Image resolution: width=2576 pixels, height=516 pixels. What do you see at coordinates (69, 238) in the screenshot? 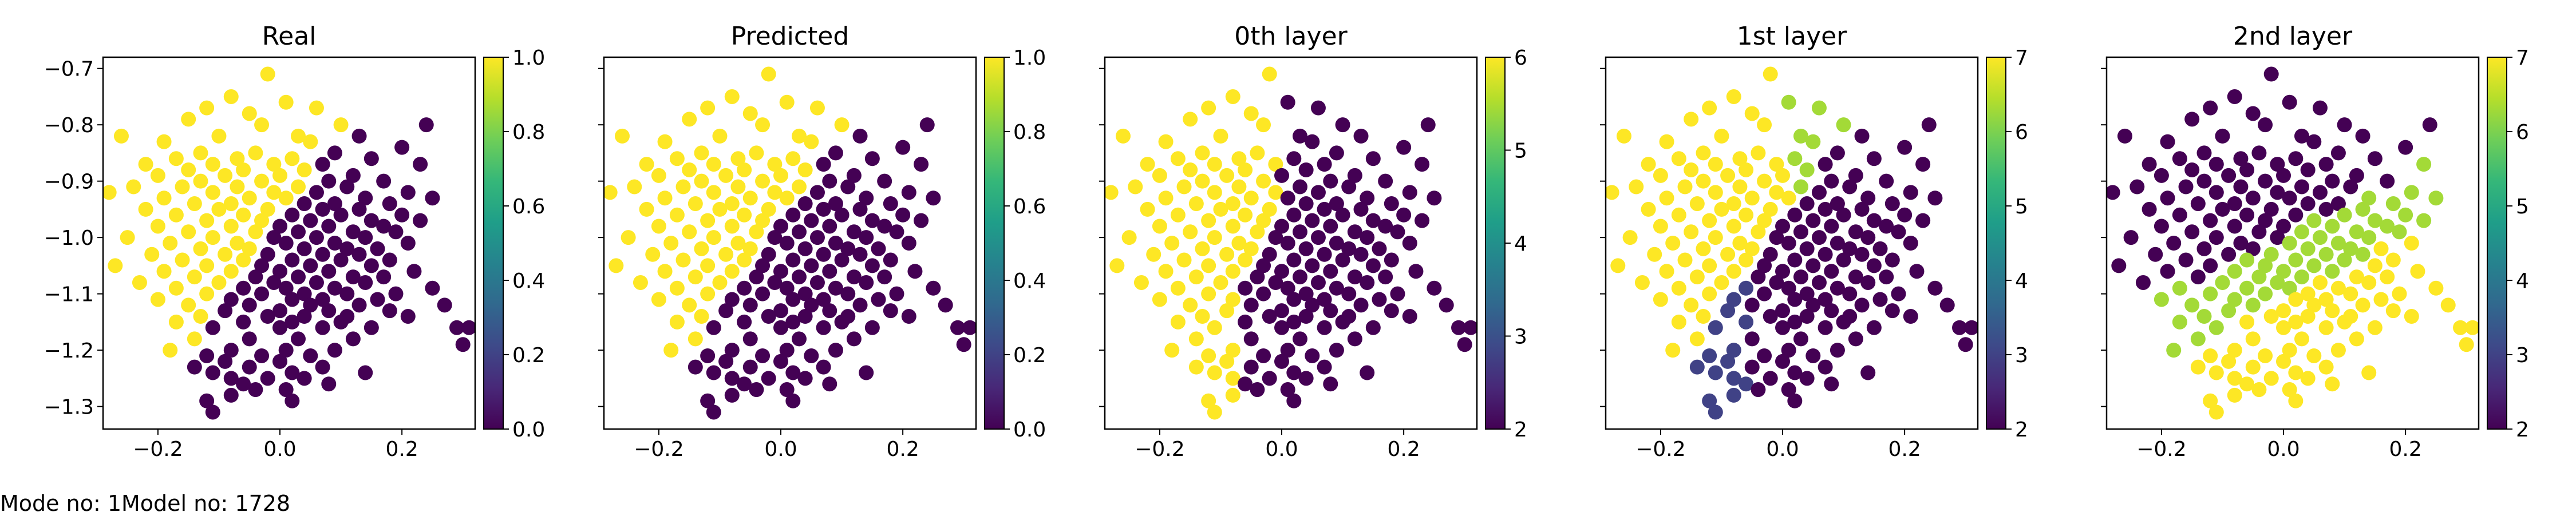
I see `y-tick-label: −1.0` at bounding box center [69, 238].